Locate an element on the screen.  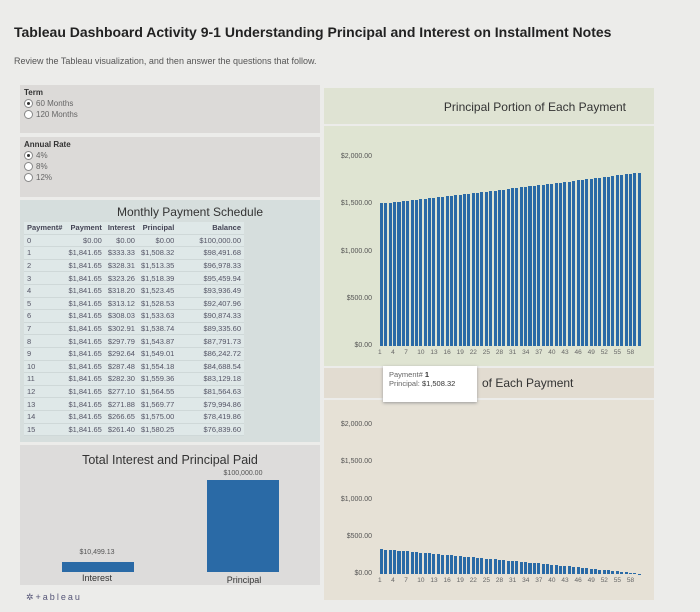
table-row: 6 $1,841.65 $308.03 $1,533.63 $90,874.33 is located at coordinates (134, 316).